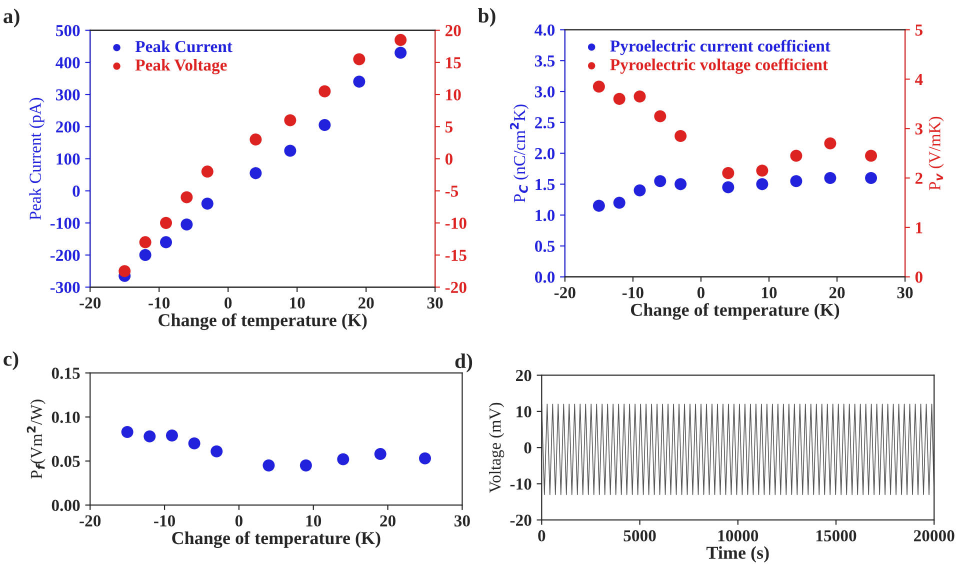 The width and height of the screenshot is (969, 572). Describe the element at coordinates (521, 484) in the screenshot. I see `y-tick-label: -10` at that location.